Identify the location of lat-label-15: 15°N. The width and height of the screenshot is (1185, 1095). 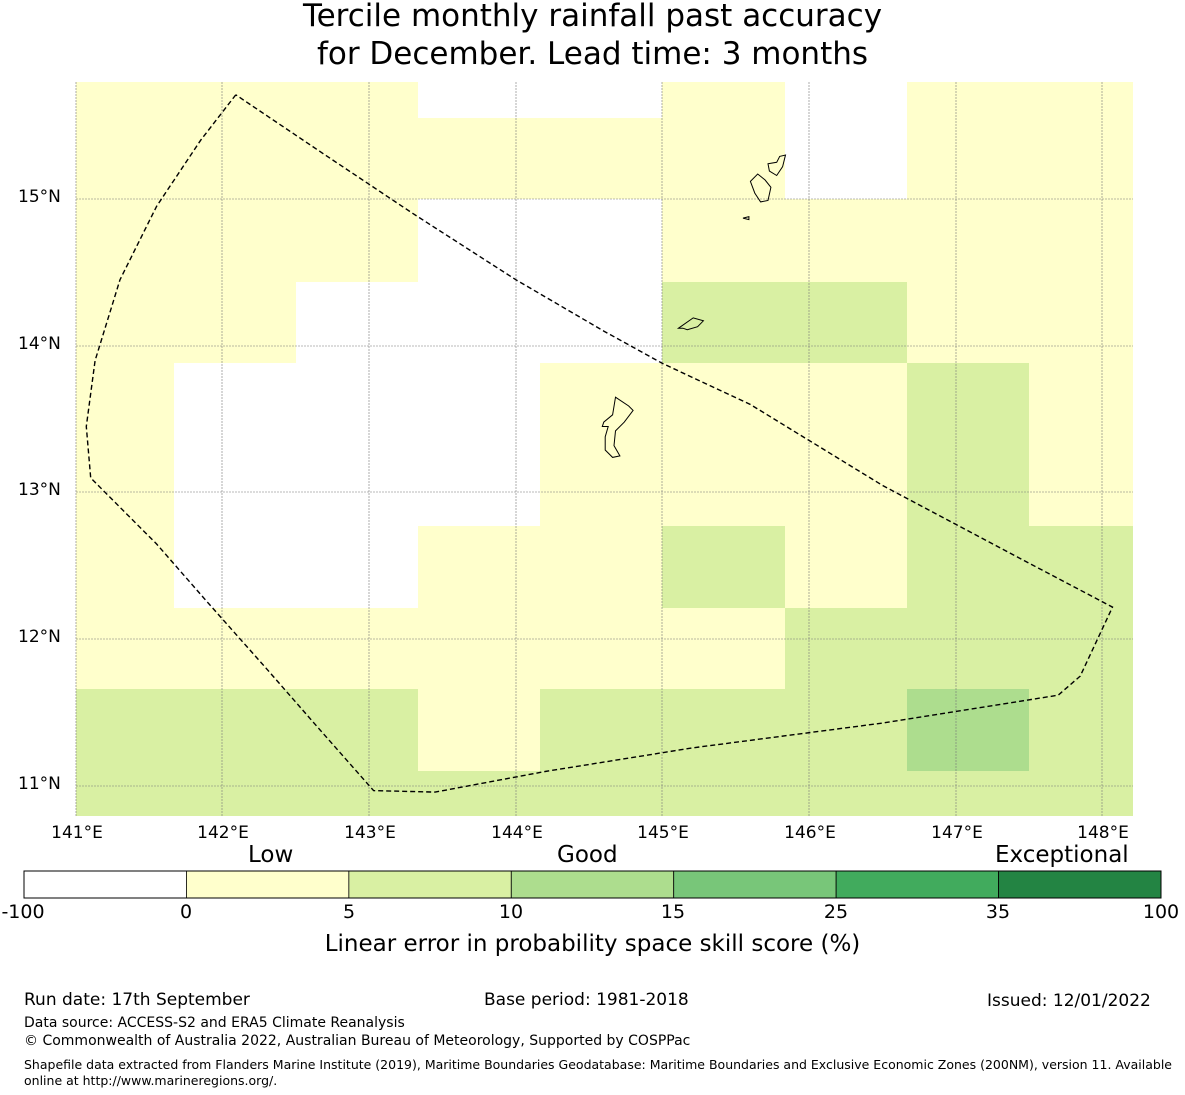
(39, 197).